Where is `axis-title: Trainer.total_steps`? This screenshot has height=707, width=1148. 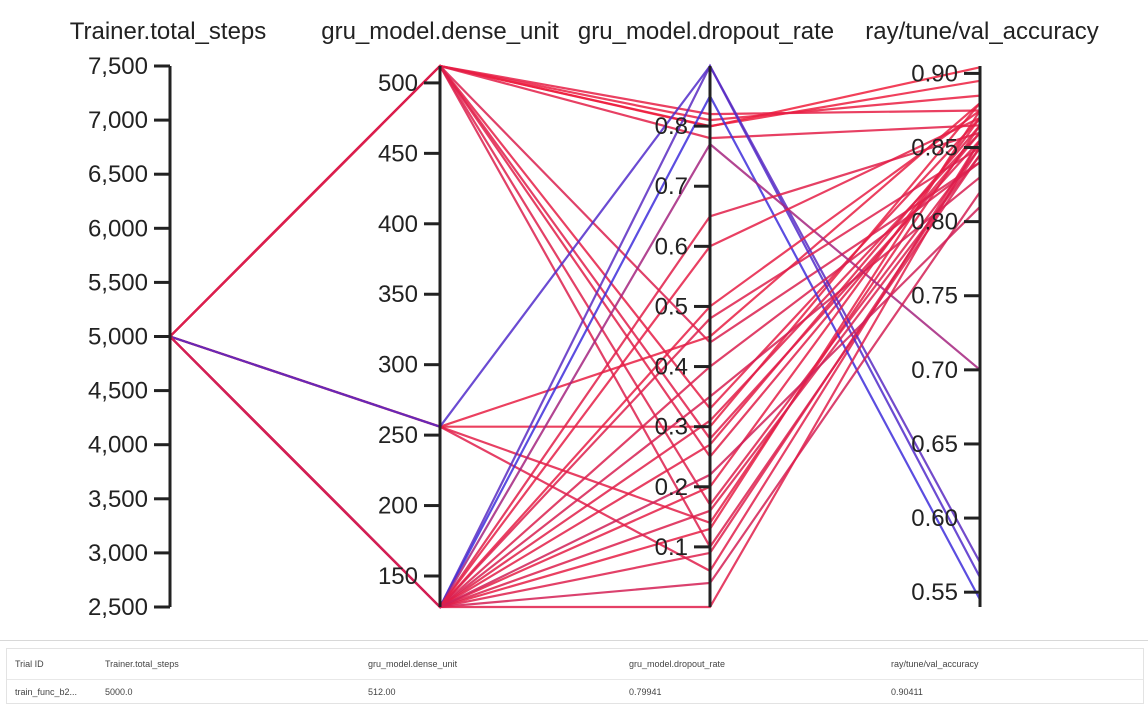
axis-title: Trainer.total_steps is located at coordinates (168, 31).